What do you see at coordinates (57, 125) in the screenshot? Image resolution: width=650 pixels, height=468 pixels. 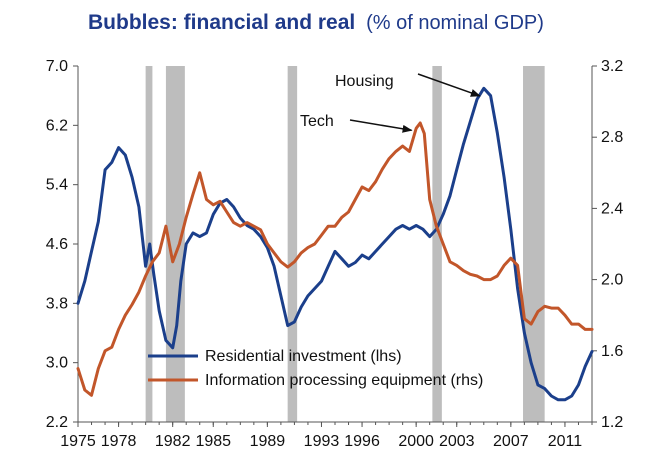 I see `y-left-tick-label: 6.2` at bounding box center [57, 125].